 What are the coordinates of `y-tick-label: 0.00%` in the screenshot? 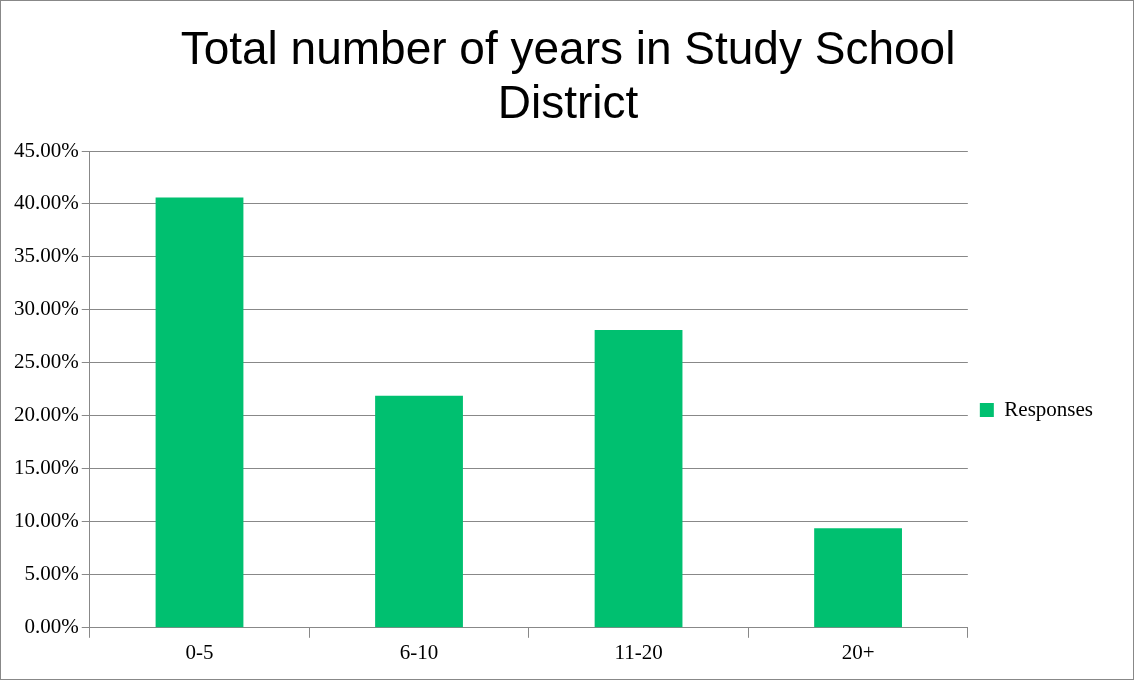 It's located at (51, 626).